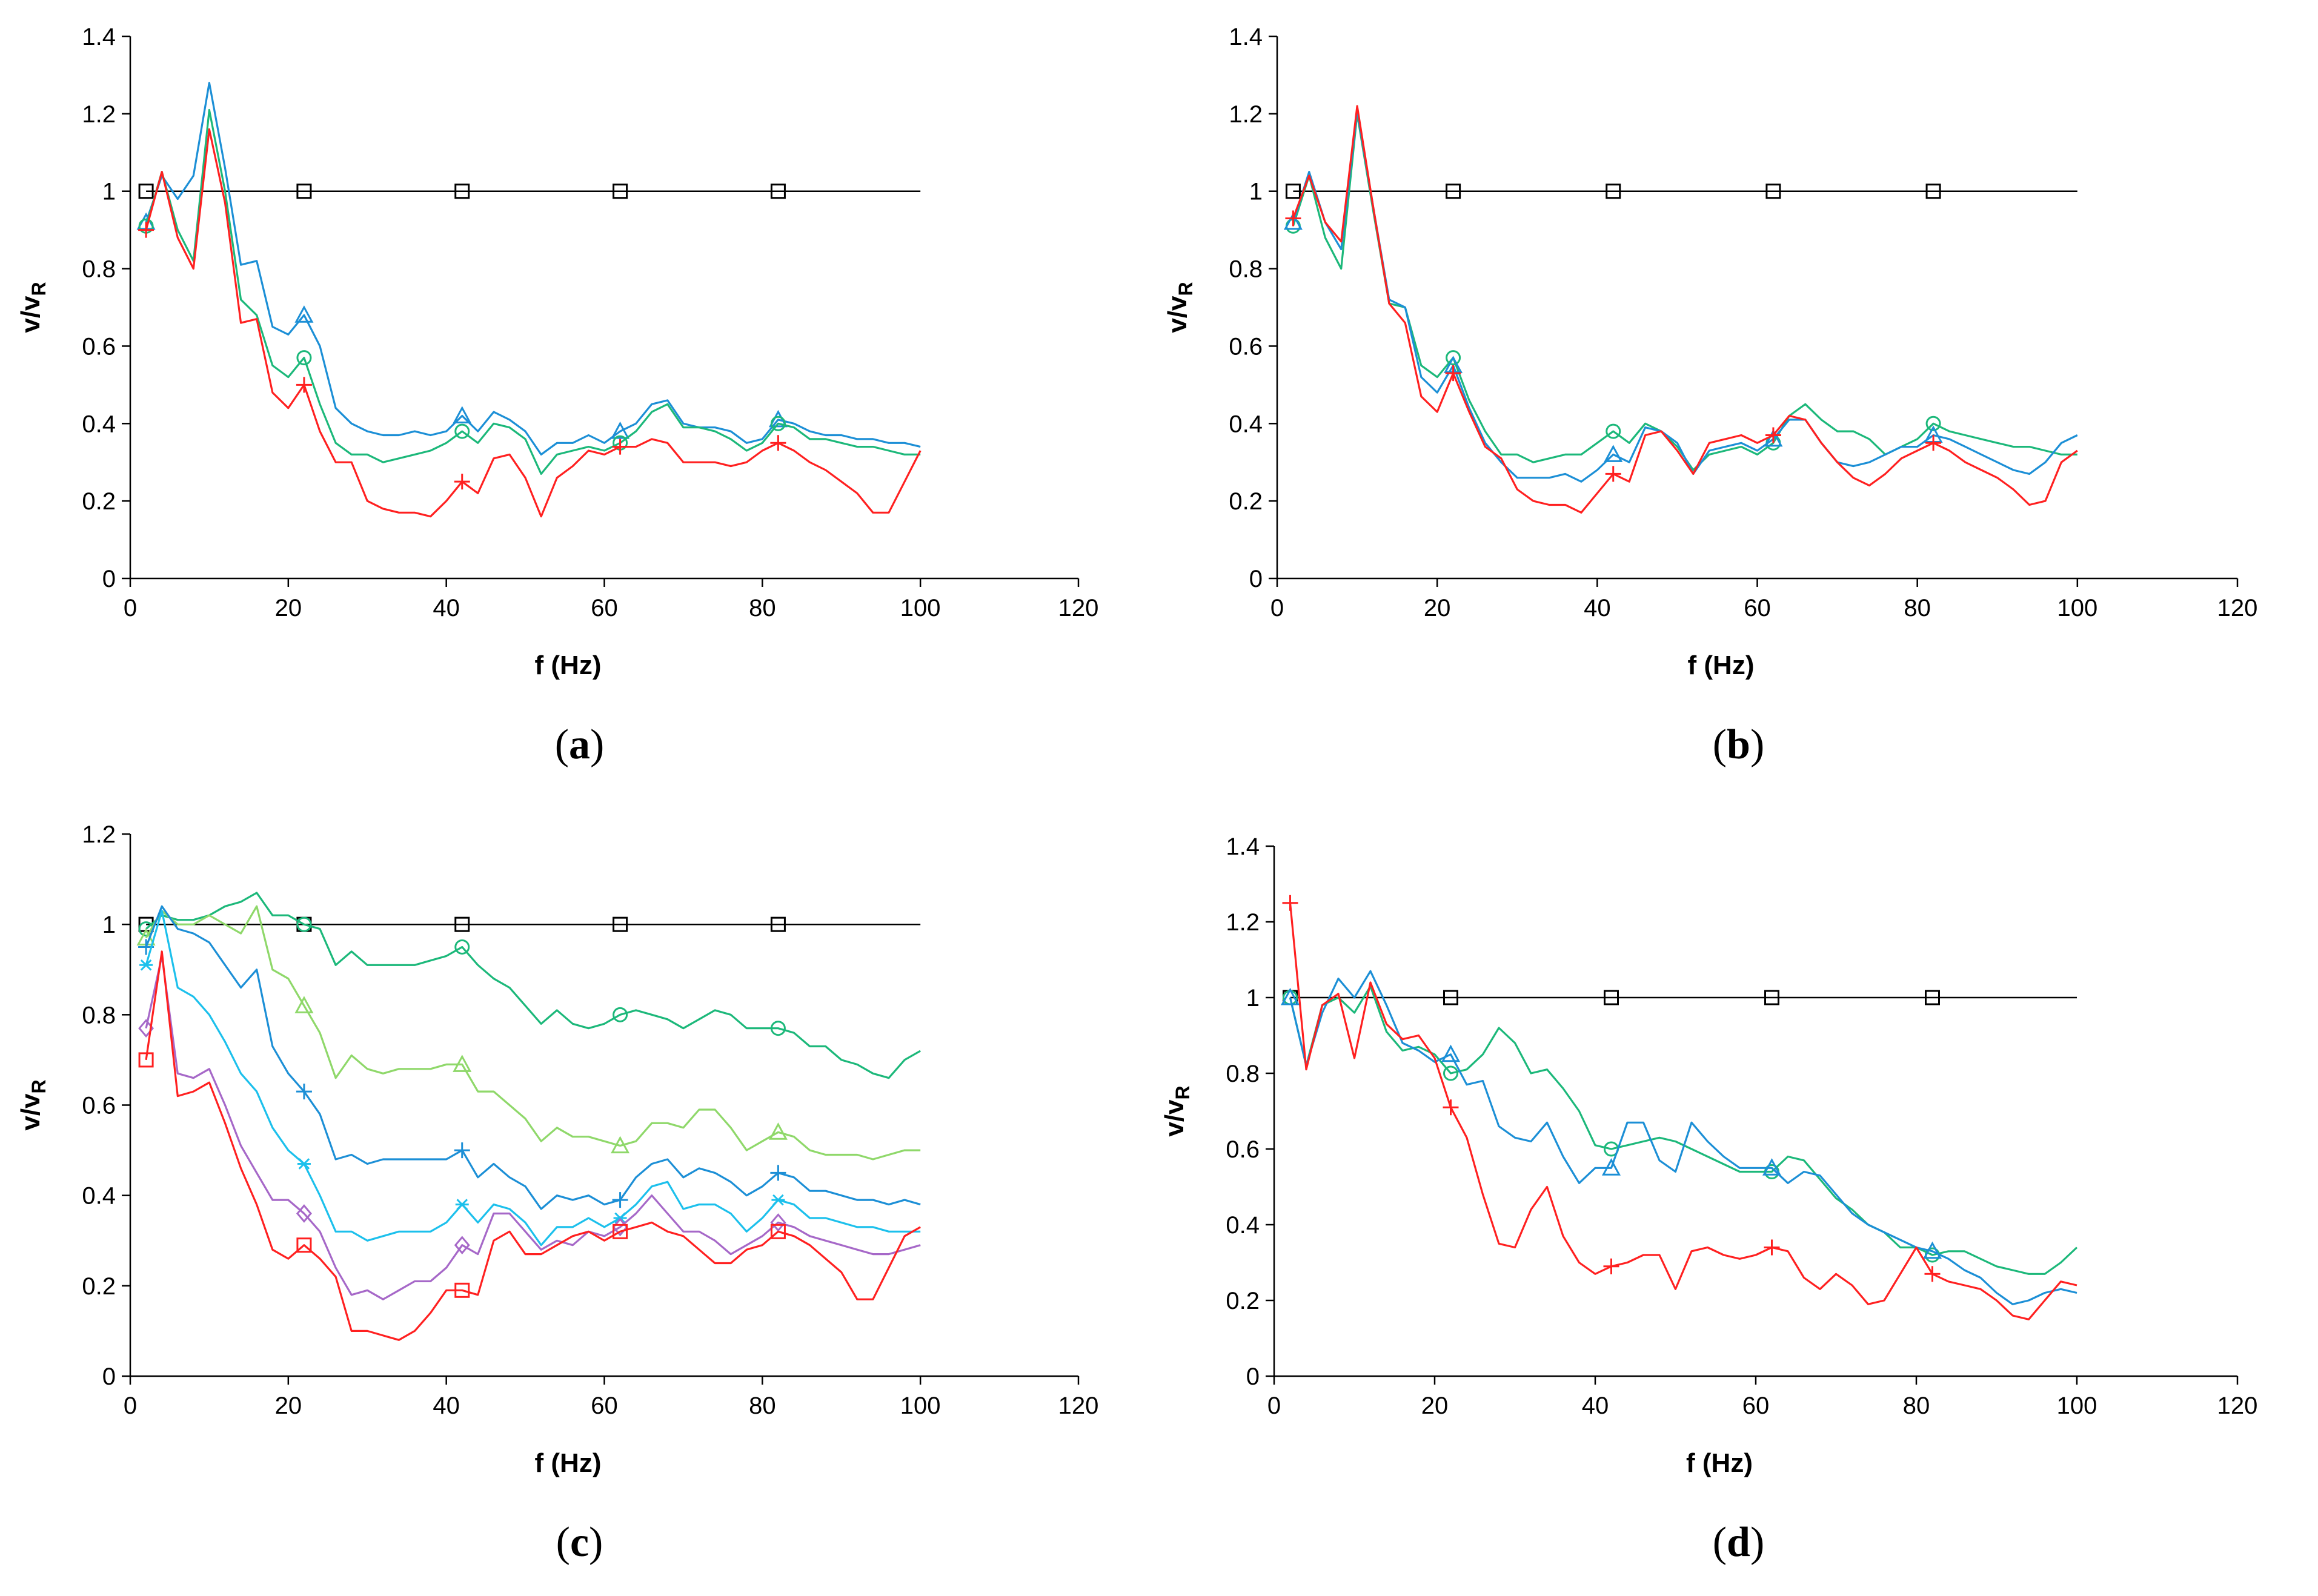  Describe the element at coordinates (579, 1542) in the screenshot. I see `caption-c: (c)` at that location.